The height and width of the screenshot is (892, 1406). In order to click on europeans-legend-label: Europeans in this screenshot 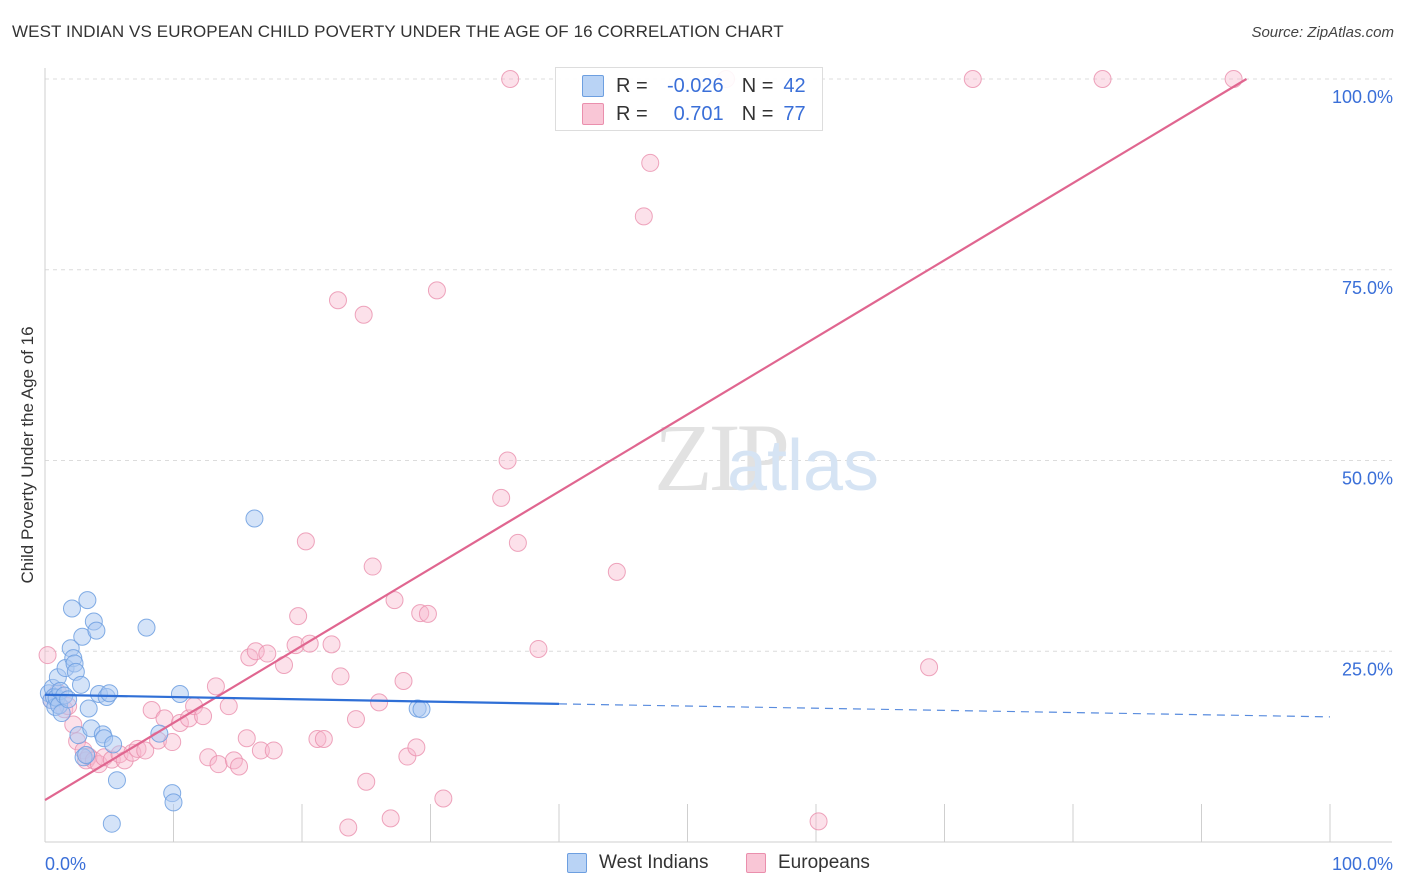, I will do `click(824, 862)`.